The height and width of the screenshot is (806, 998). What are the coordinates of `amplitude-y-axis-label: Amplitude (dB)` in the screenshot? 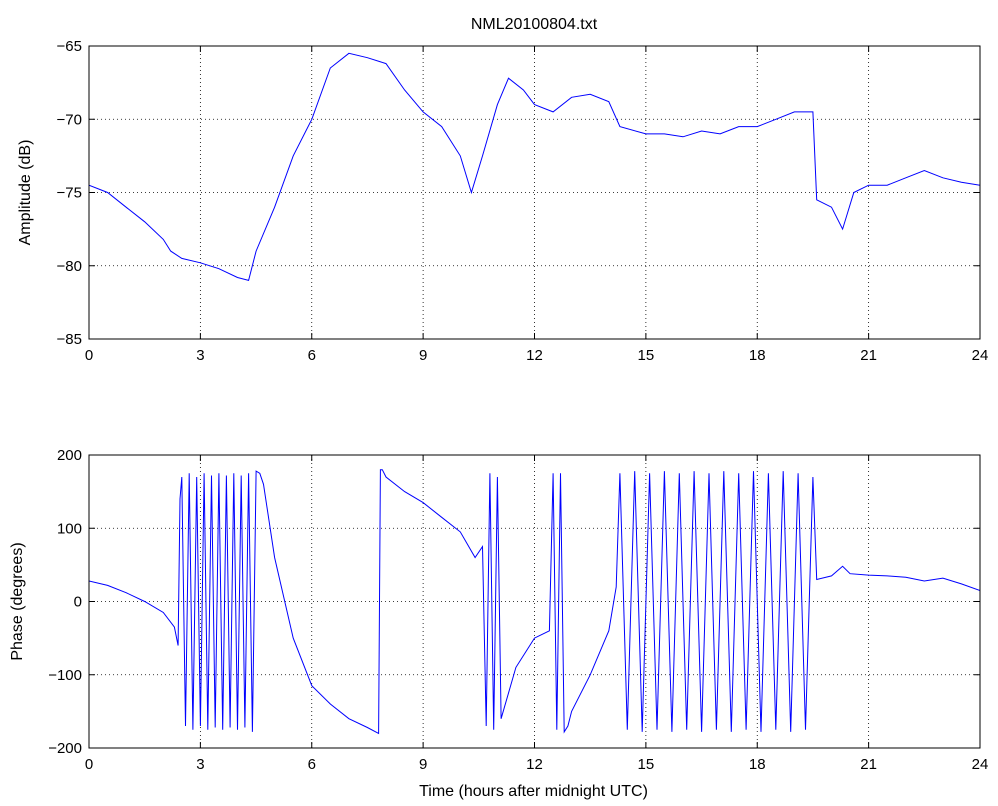 It's located at (25, 193).